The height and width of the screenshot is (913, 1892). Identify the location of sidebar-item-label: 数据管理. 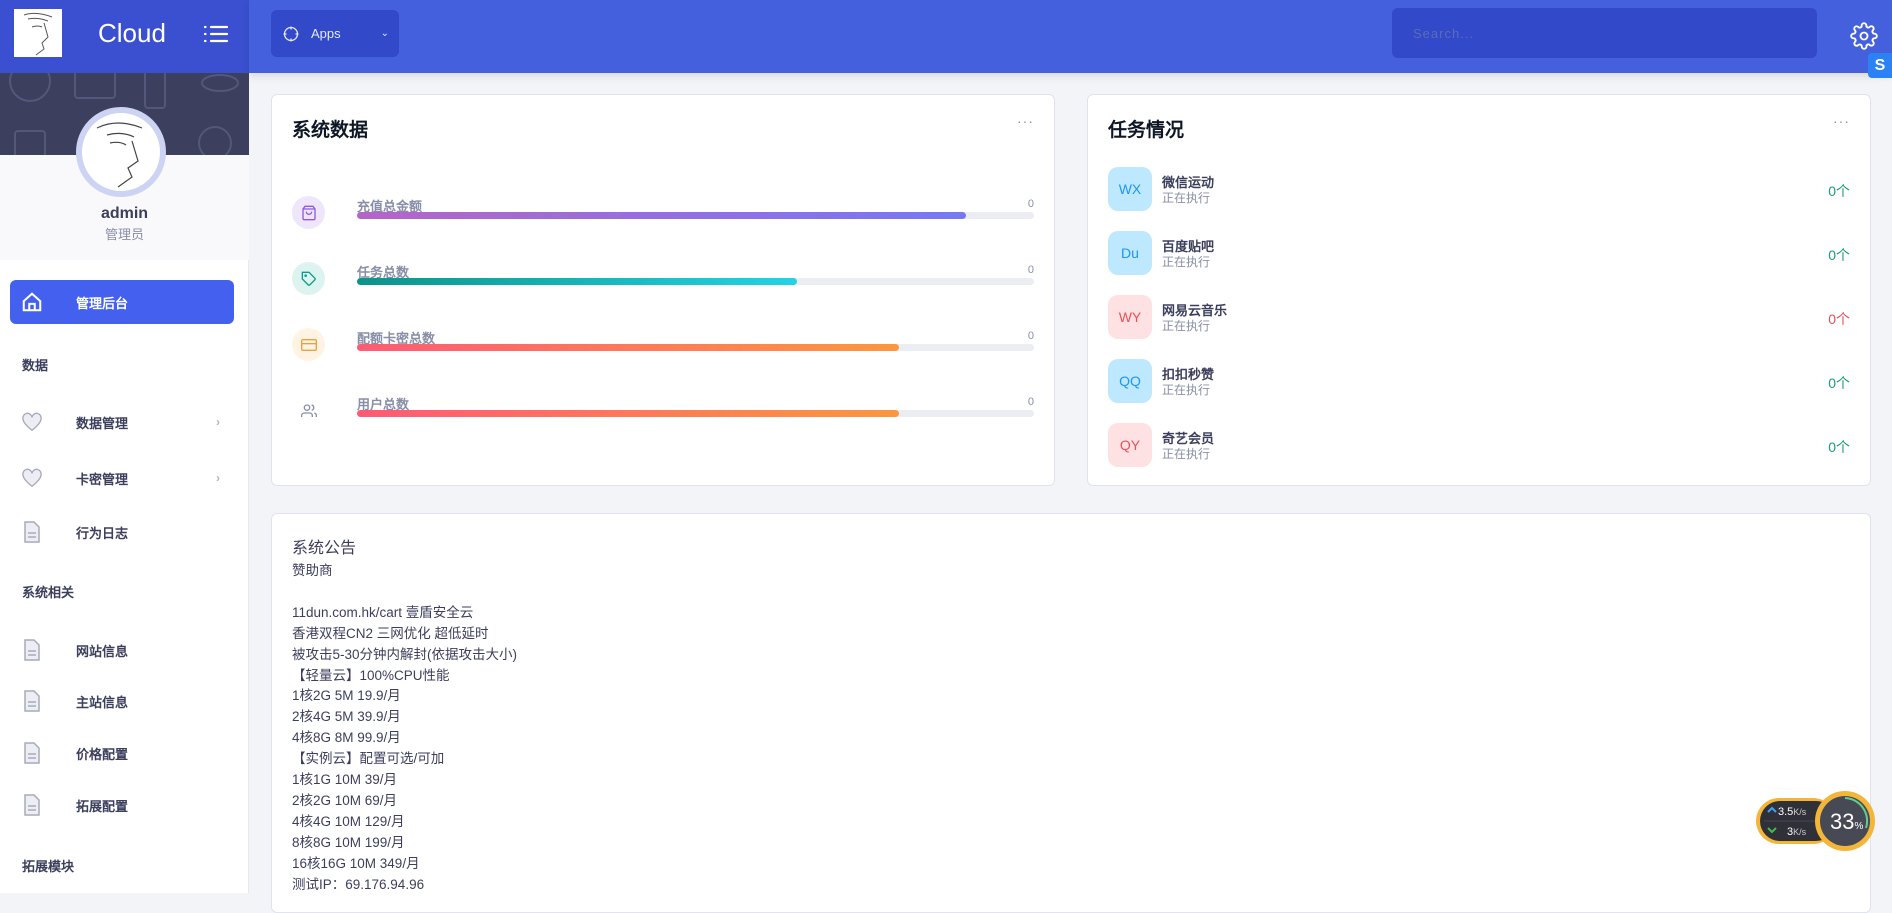
(102, 423).